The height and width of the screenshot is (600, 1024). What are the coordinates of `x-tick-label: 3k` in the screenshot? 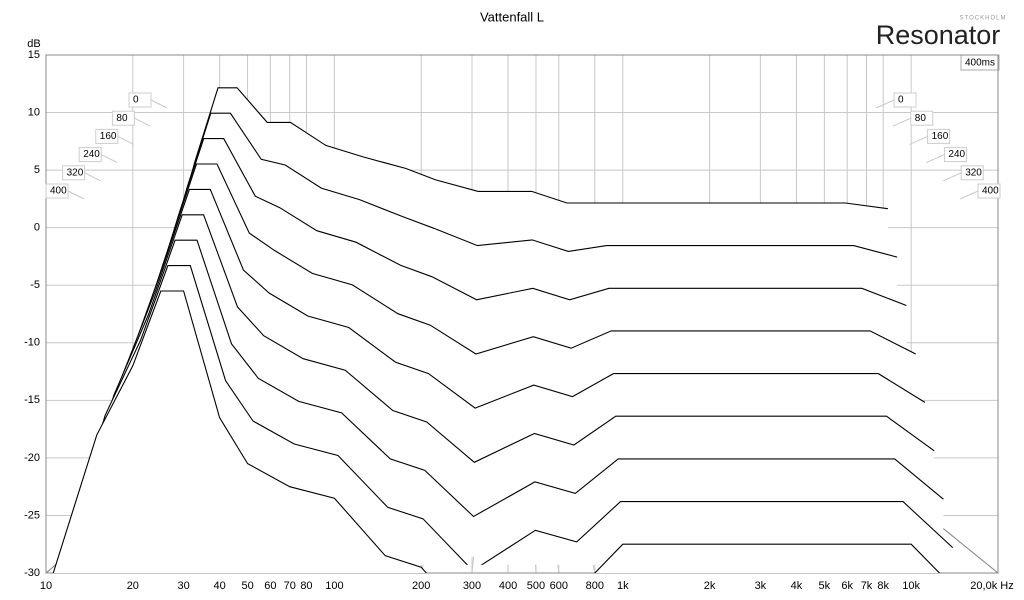 It's located at (761, 586).